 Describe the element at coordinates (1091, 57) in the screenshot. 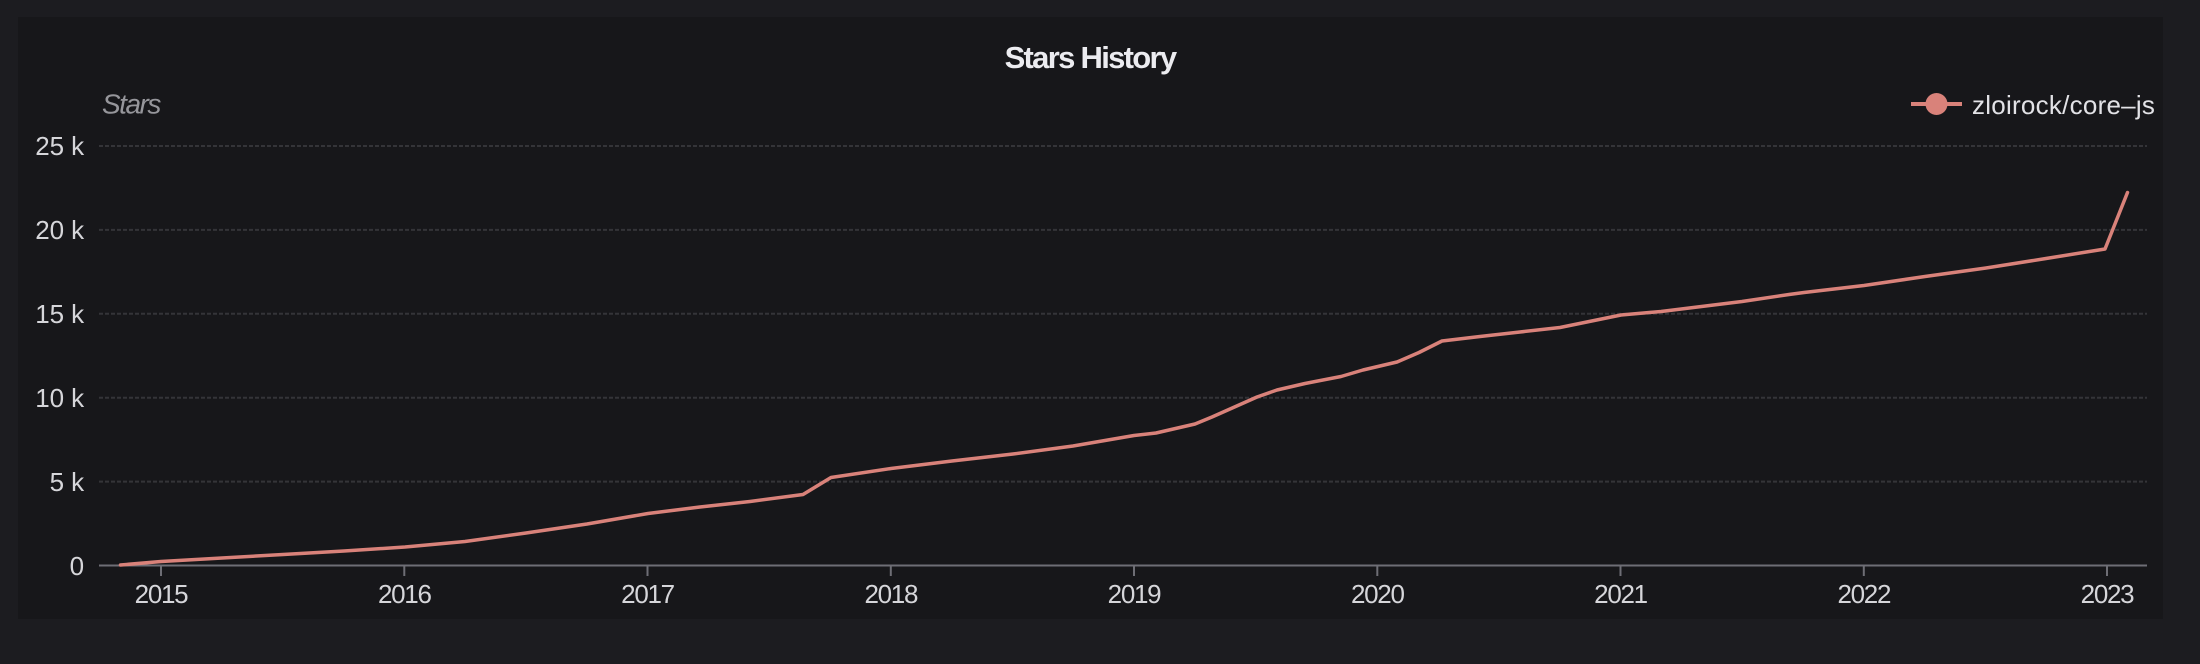

I see `svg-text: Stars History` at that location.